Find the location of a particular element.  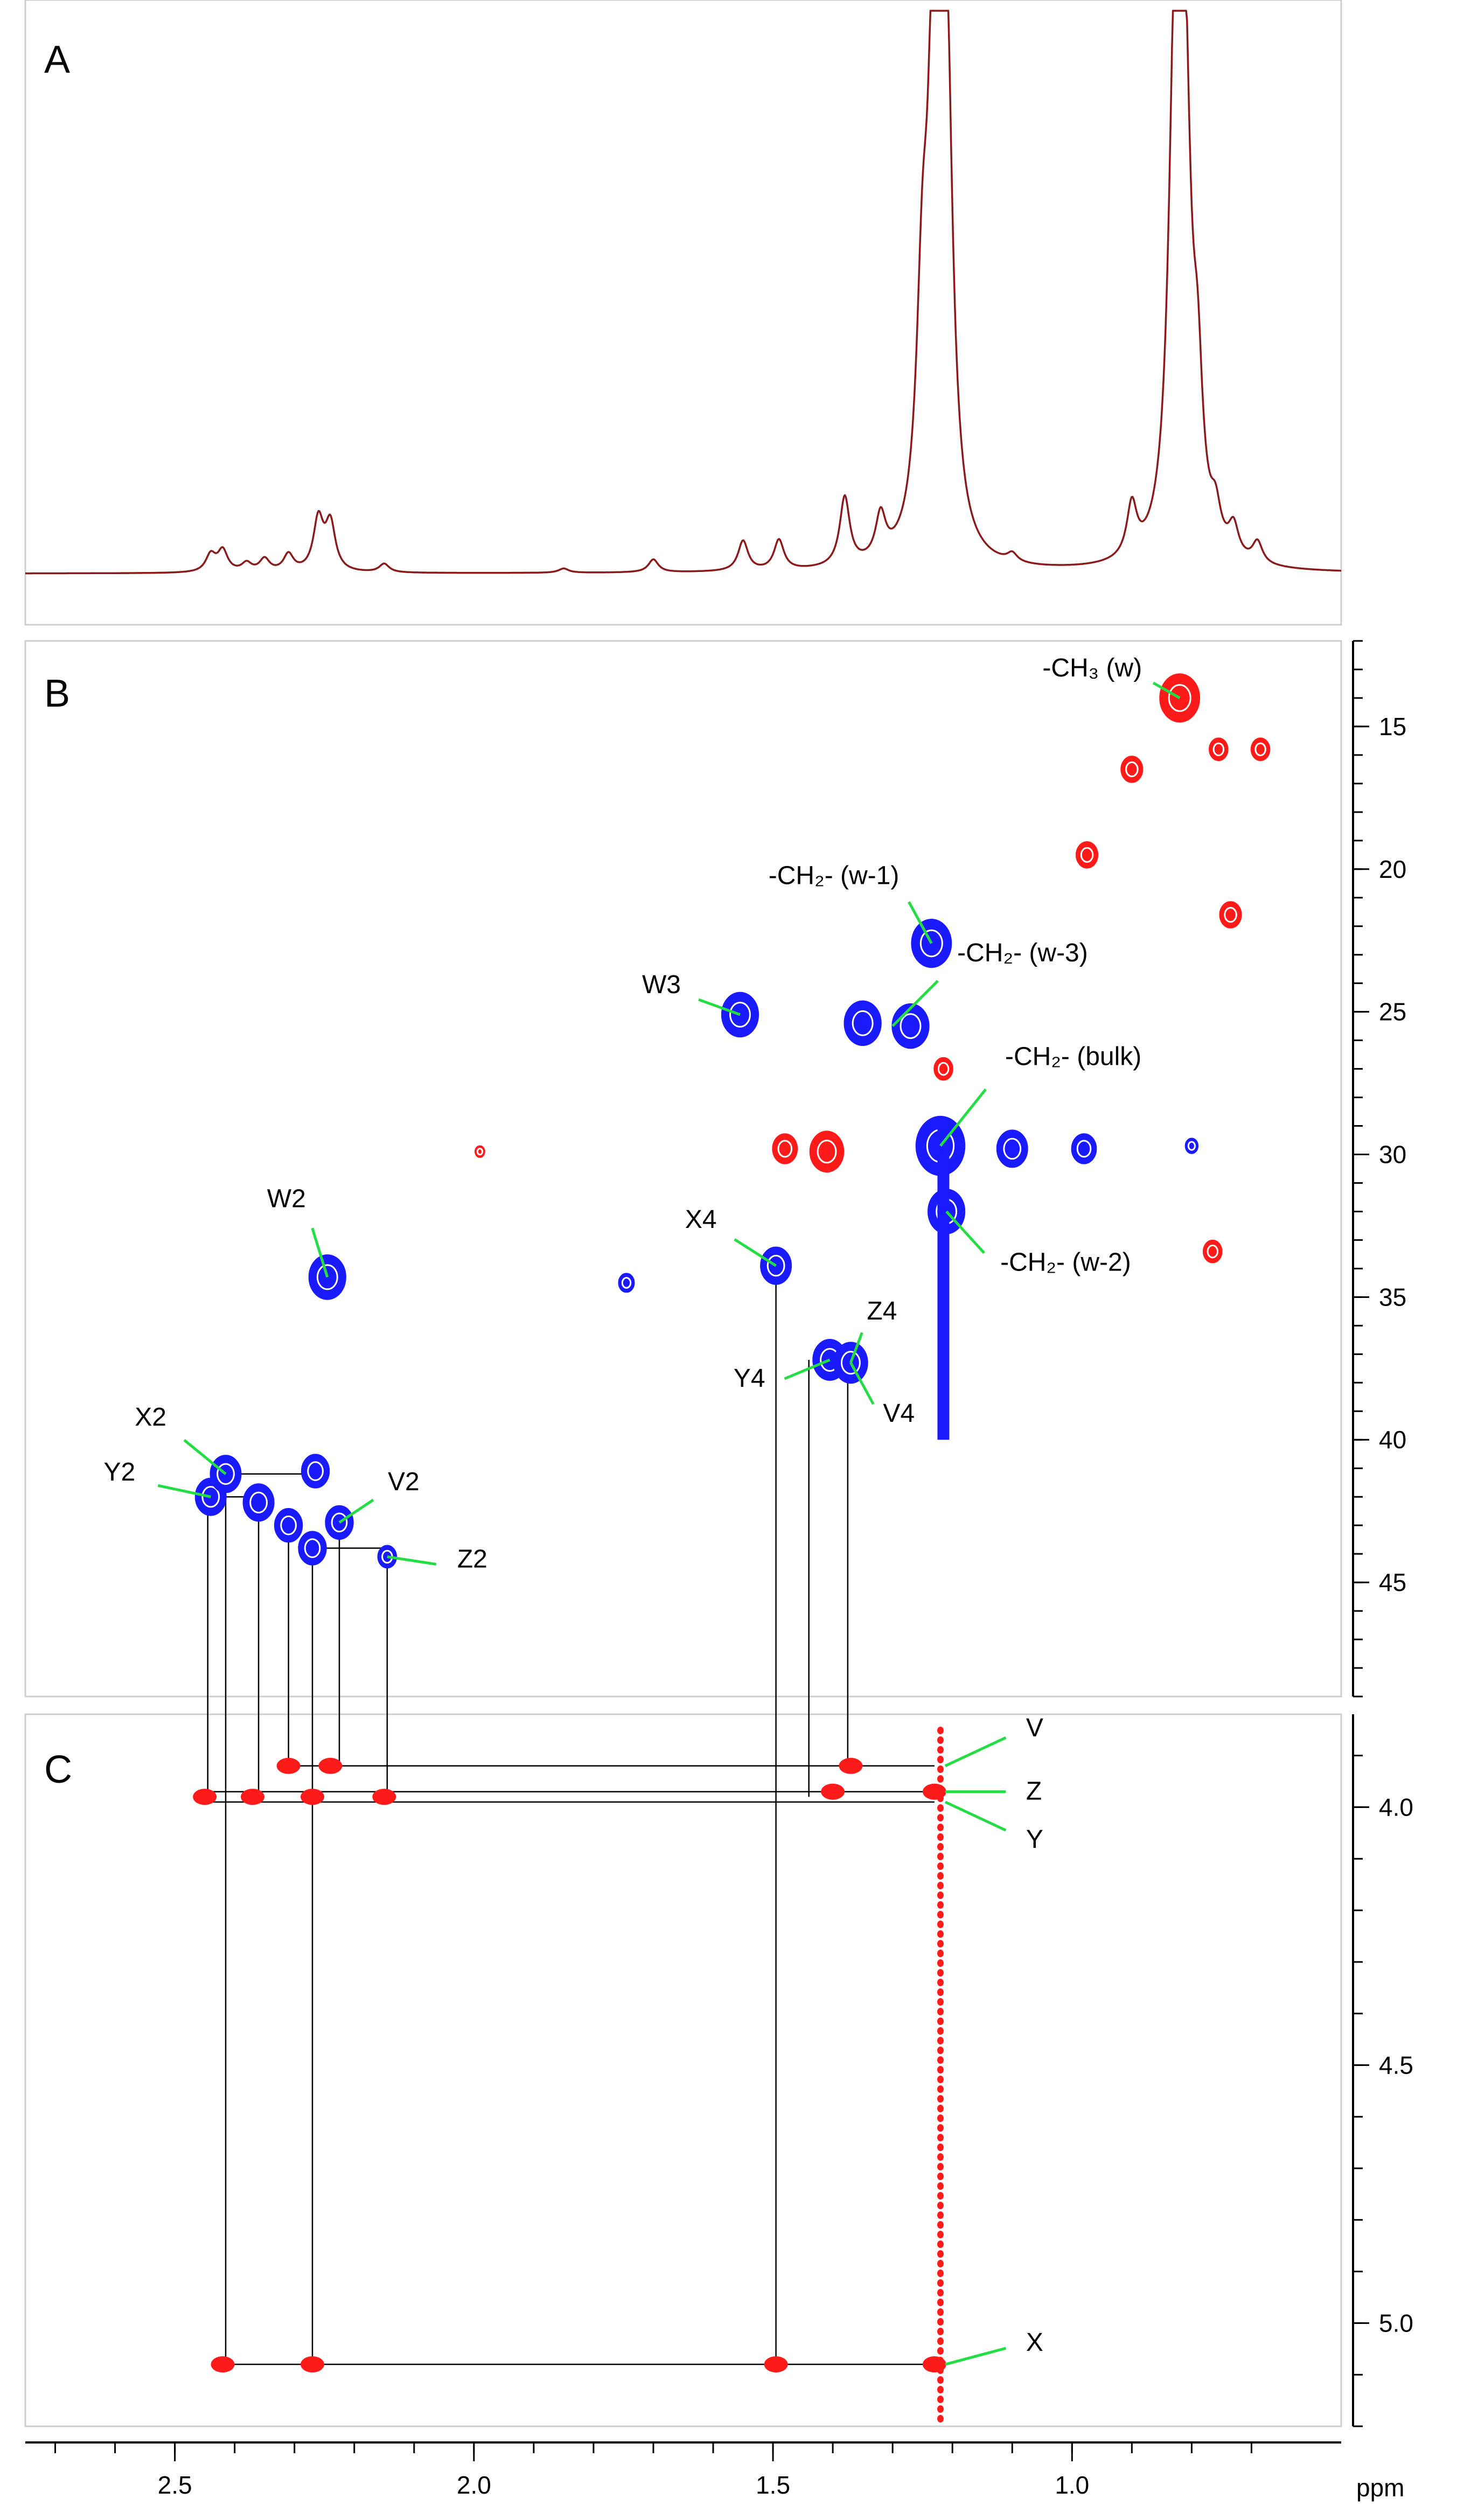

x-axis-unit: ppm is located at coordinates (1380, 2488).